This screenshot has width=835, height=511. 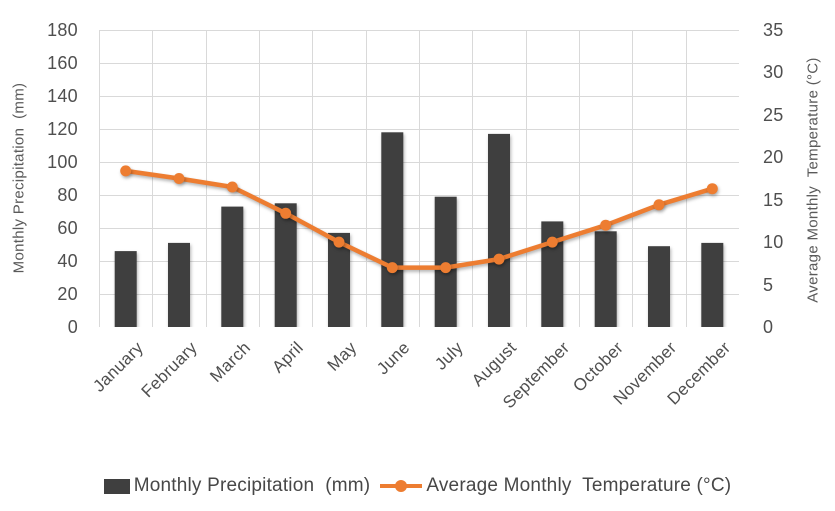 I want to click on left-tick-40: 40, so click(x=67, y=261).